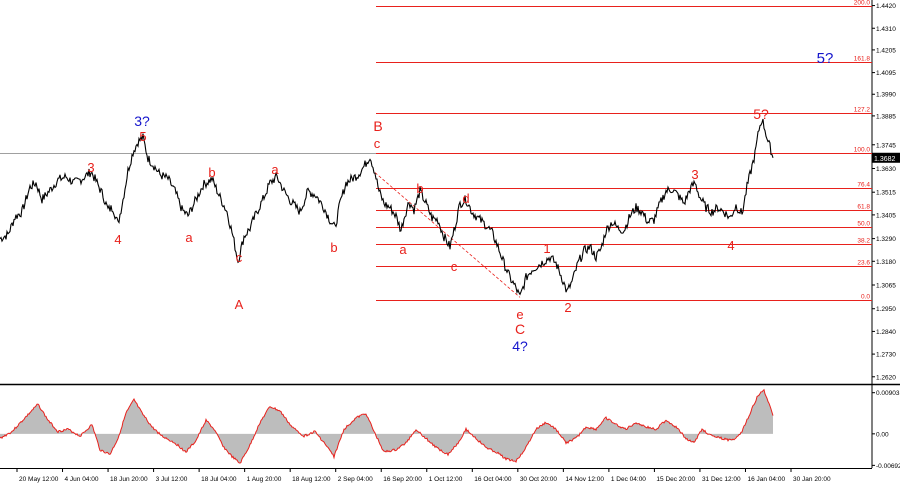 This screenshot has width=900, height=485. Describe the element at coordinates (355, 479) in the screenshot. I see `time-tick-label: 2 Sep 04:00` at that location.